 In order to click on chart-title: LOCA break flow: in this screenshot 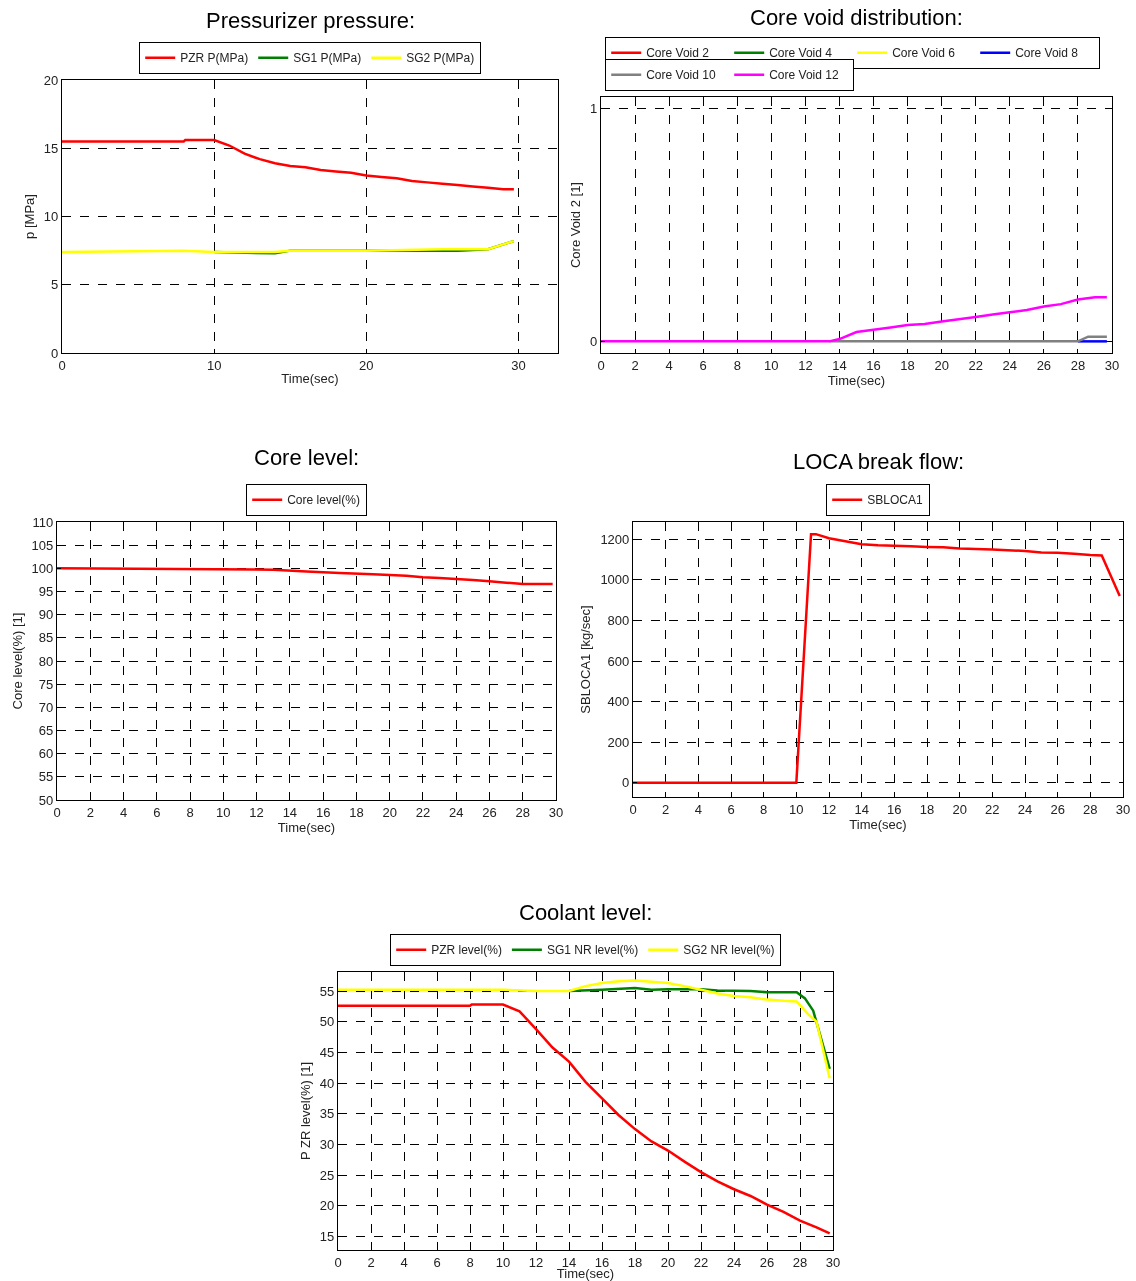, I will do `click(879, 461)`.